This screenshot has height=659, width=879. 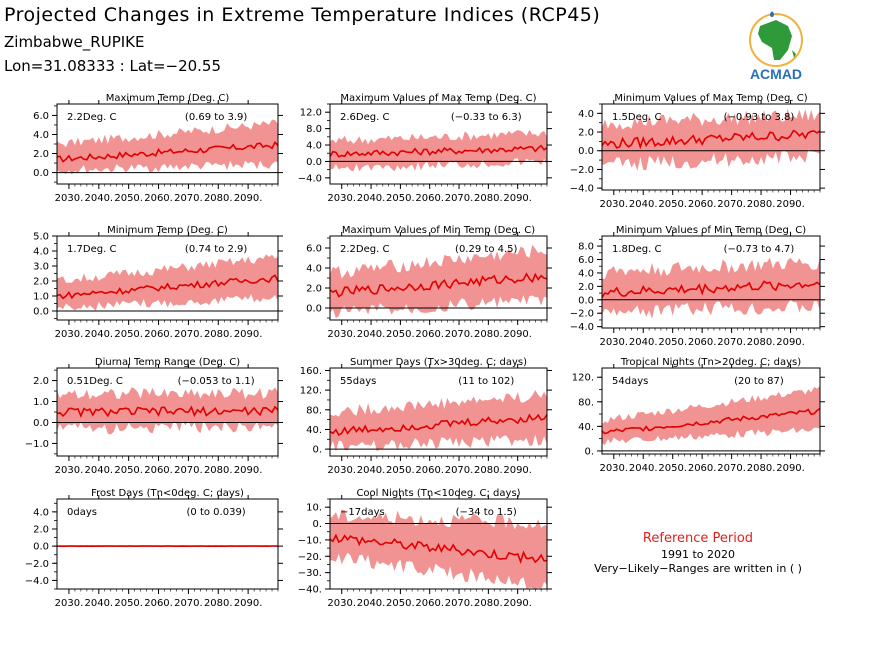 I want to click on reference-period-years: 1991 to 2020, so click(x=698, y=554).